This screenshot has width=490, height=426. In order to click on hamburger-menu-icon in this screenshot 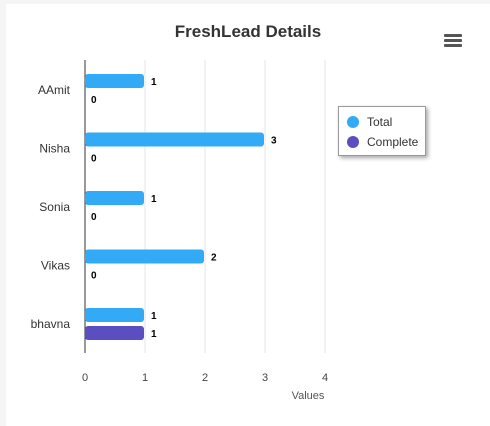, I will do `click(453, 41)`.